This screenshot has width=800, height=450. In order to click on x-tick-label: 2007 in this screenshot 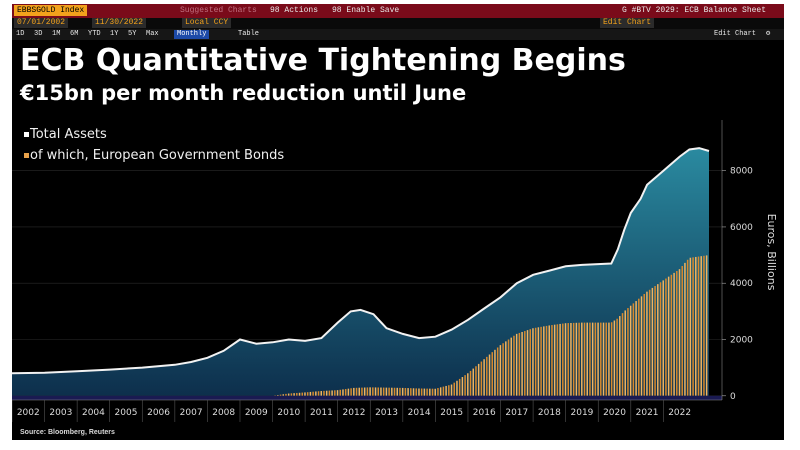, I will do `click(191, 413)`.